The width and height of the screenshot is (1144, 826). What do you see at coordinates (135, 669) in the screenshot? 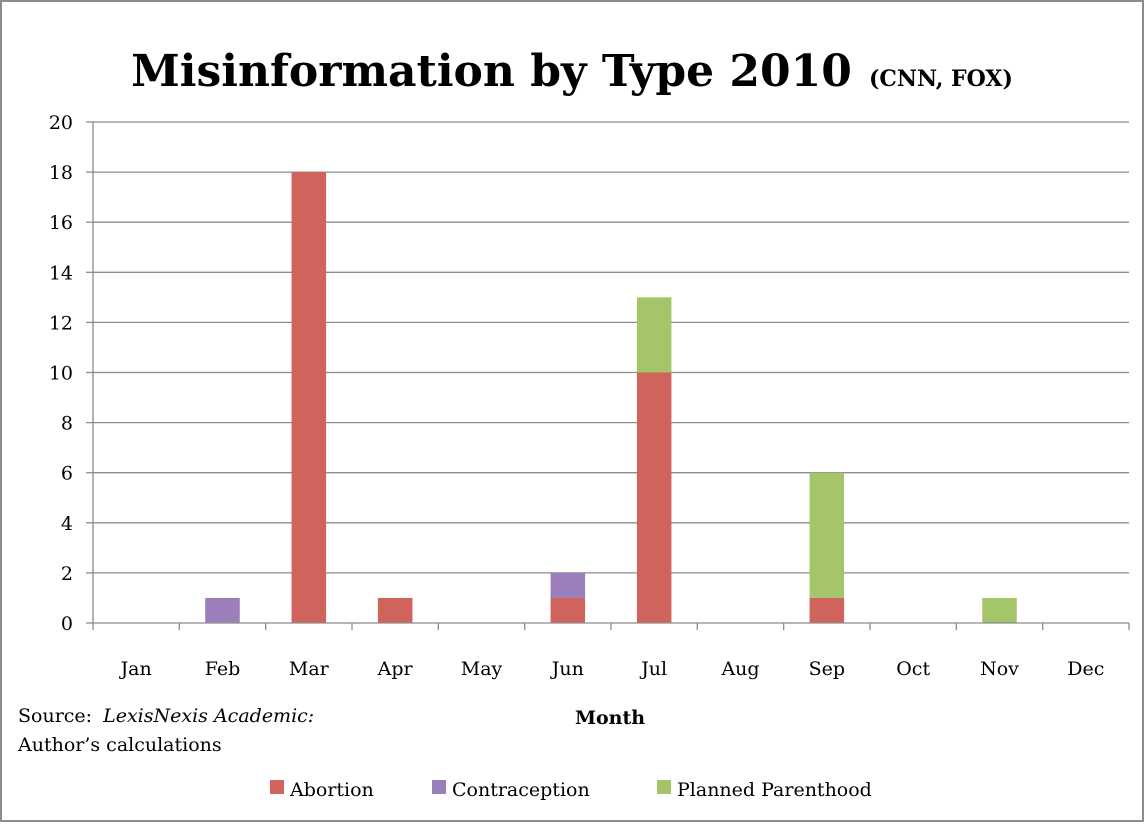
I see `x-tick-label-jan: Jan` at bounding box center [135, 669].